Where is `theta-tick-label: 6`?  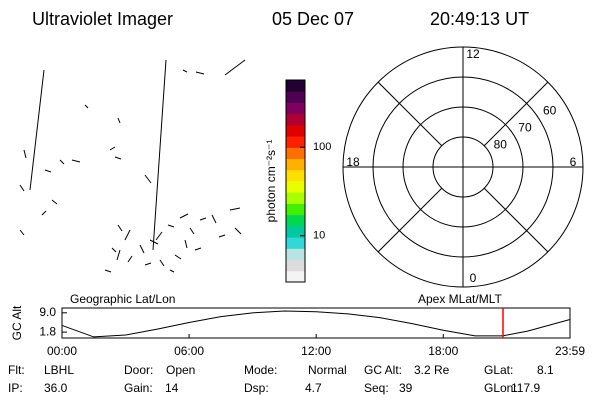
theta-tick-label: 6 is located at coordinates (573, 162).